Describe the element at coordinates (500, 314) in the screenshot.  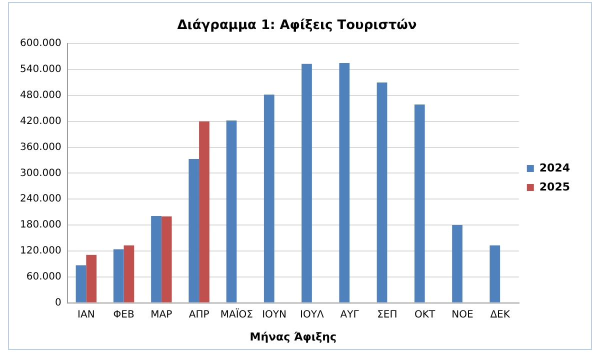
I see `x-tick-label: ΔΕΚ` at that location.